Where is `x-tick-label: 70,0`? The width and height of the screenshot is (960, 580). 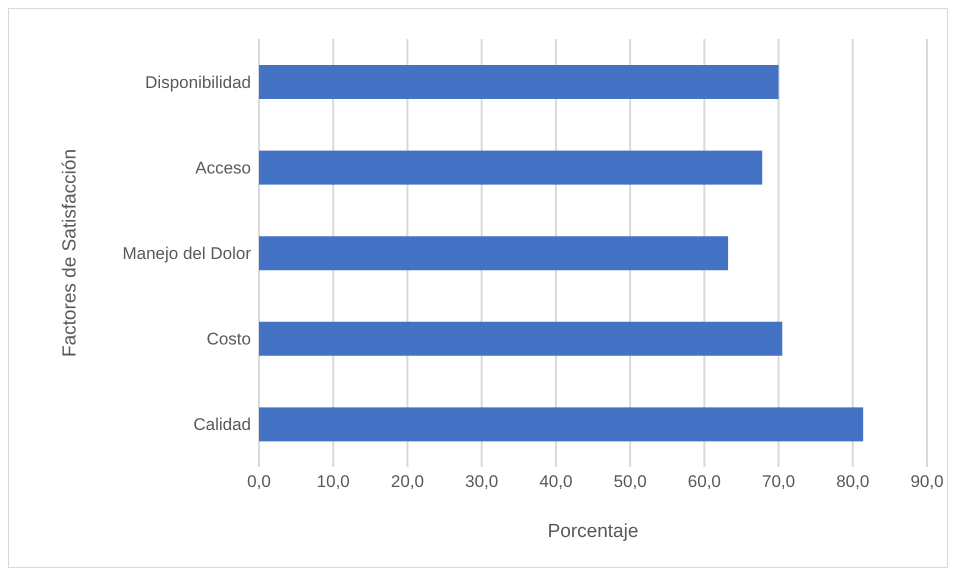 x-tick-label: 70,0 is located at coordinates (779, 482).